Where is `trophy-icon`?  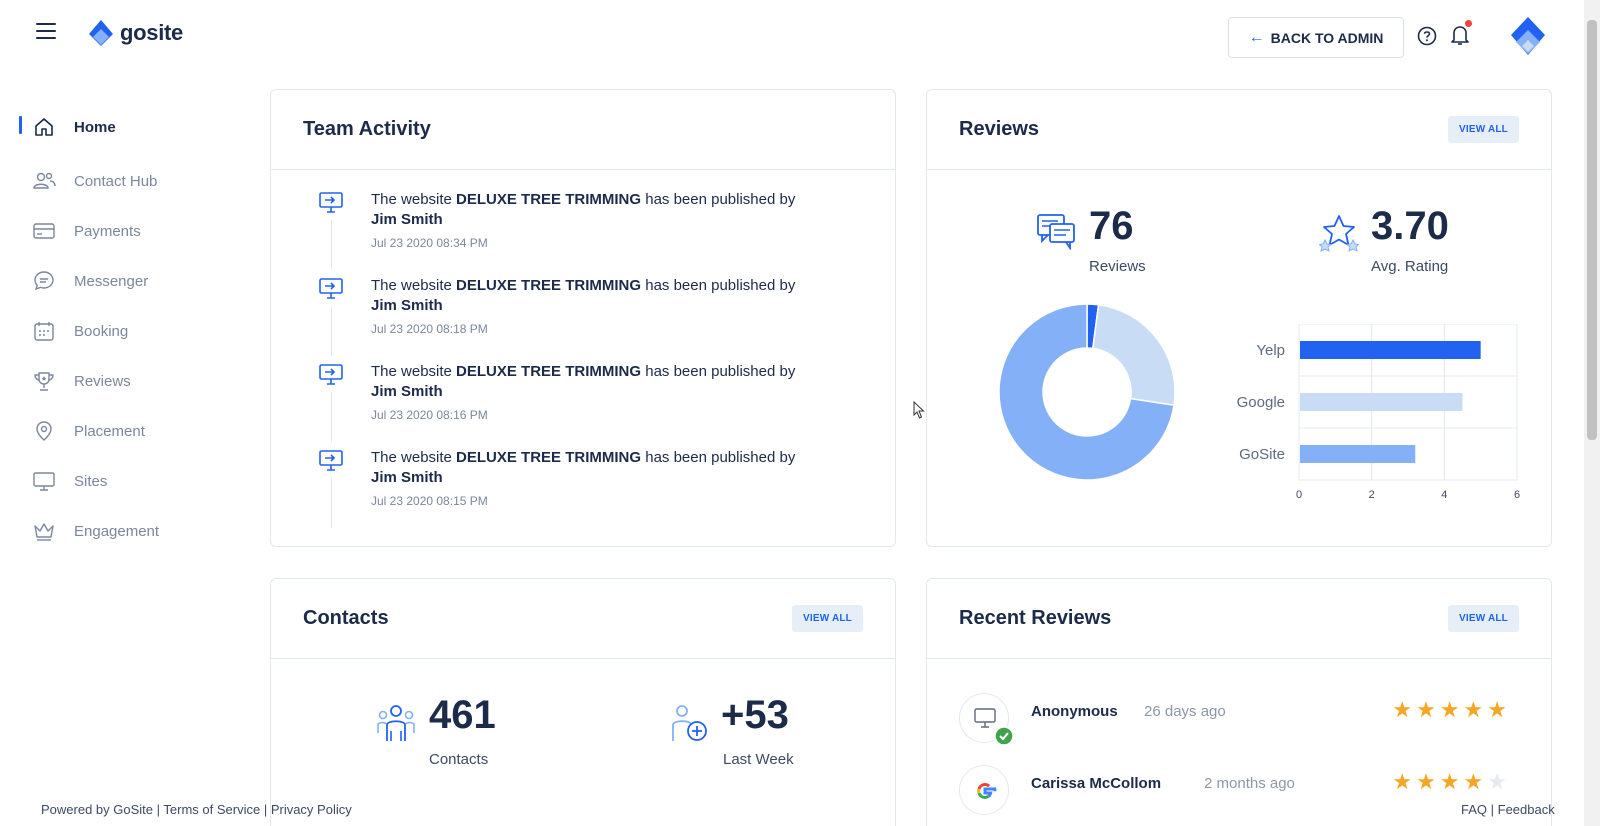
trophy-icon is located at coordinates (44, 381).